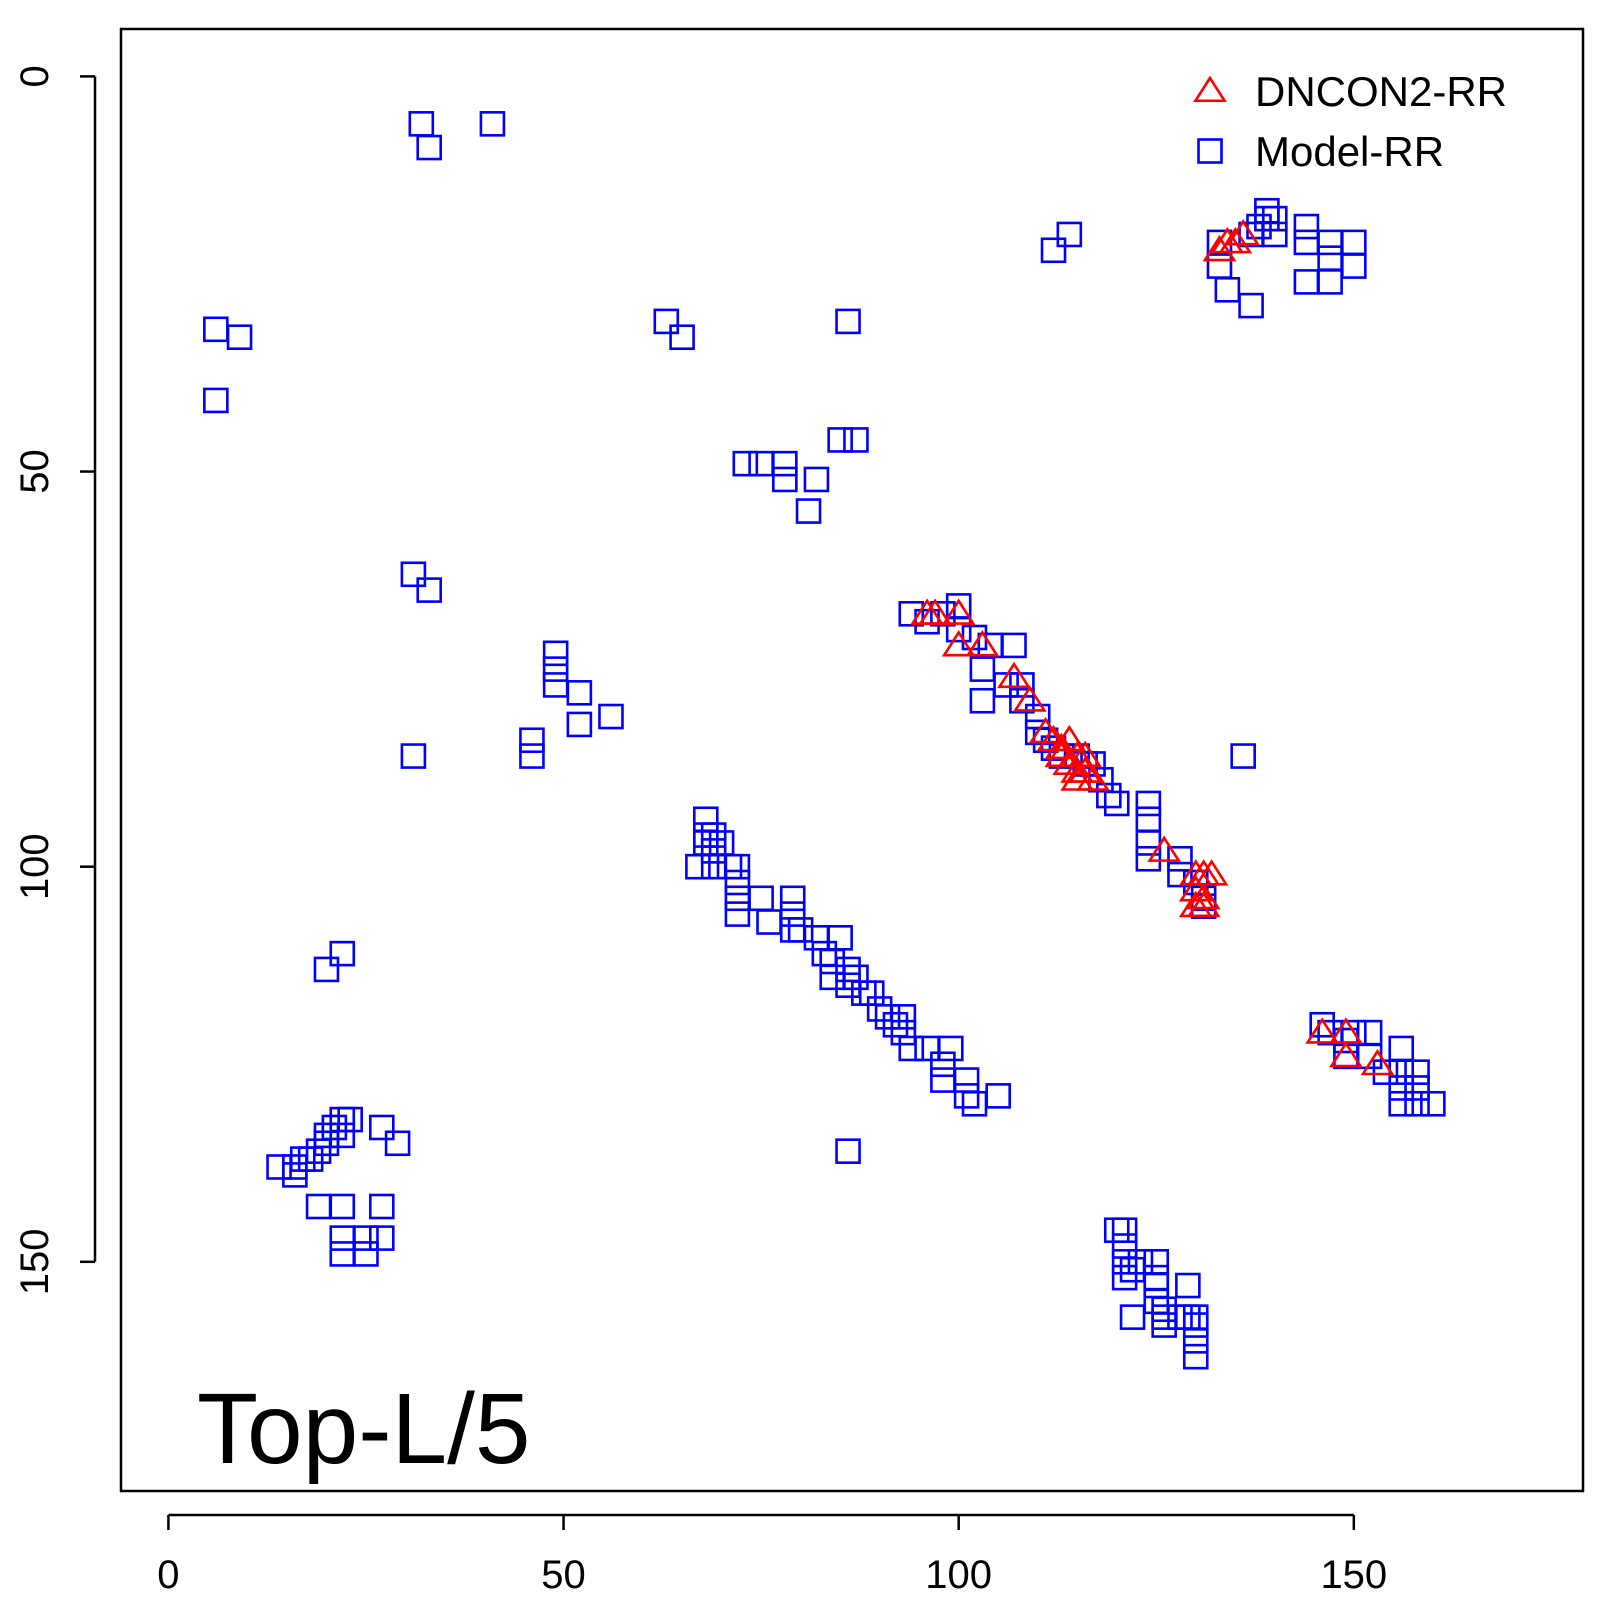  I want to click on y-tick-label: 50, so click(35, 471).